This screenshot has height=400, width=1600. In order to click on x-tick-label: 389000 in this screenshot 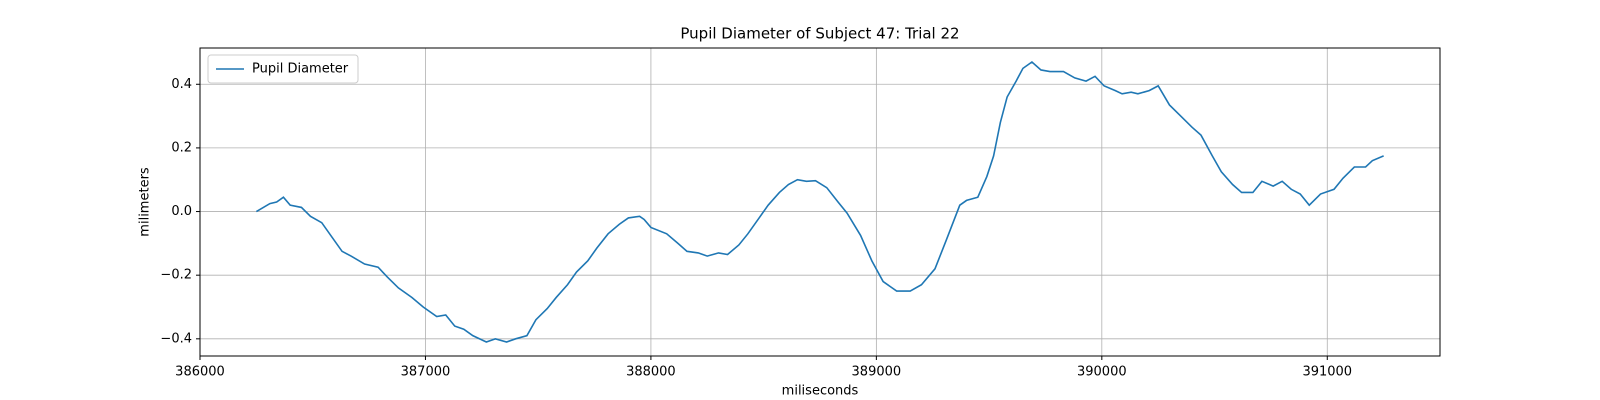, I will do `click(877, 372)`.